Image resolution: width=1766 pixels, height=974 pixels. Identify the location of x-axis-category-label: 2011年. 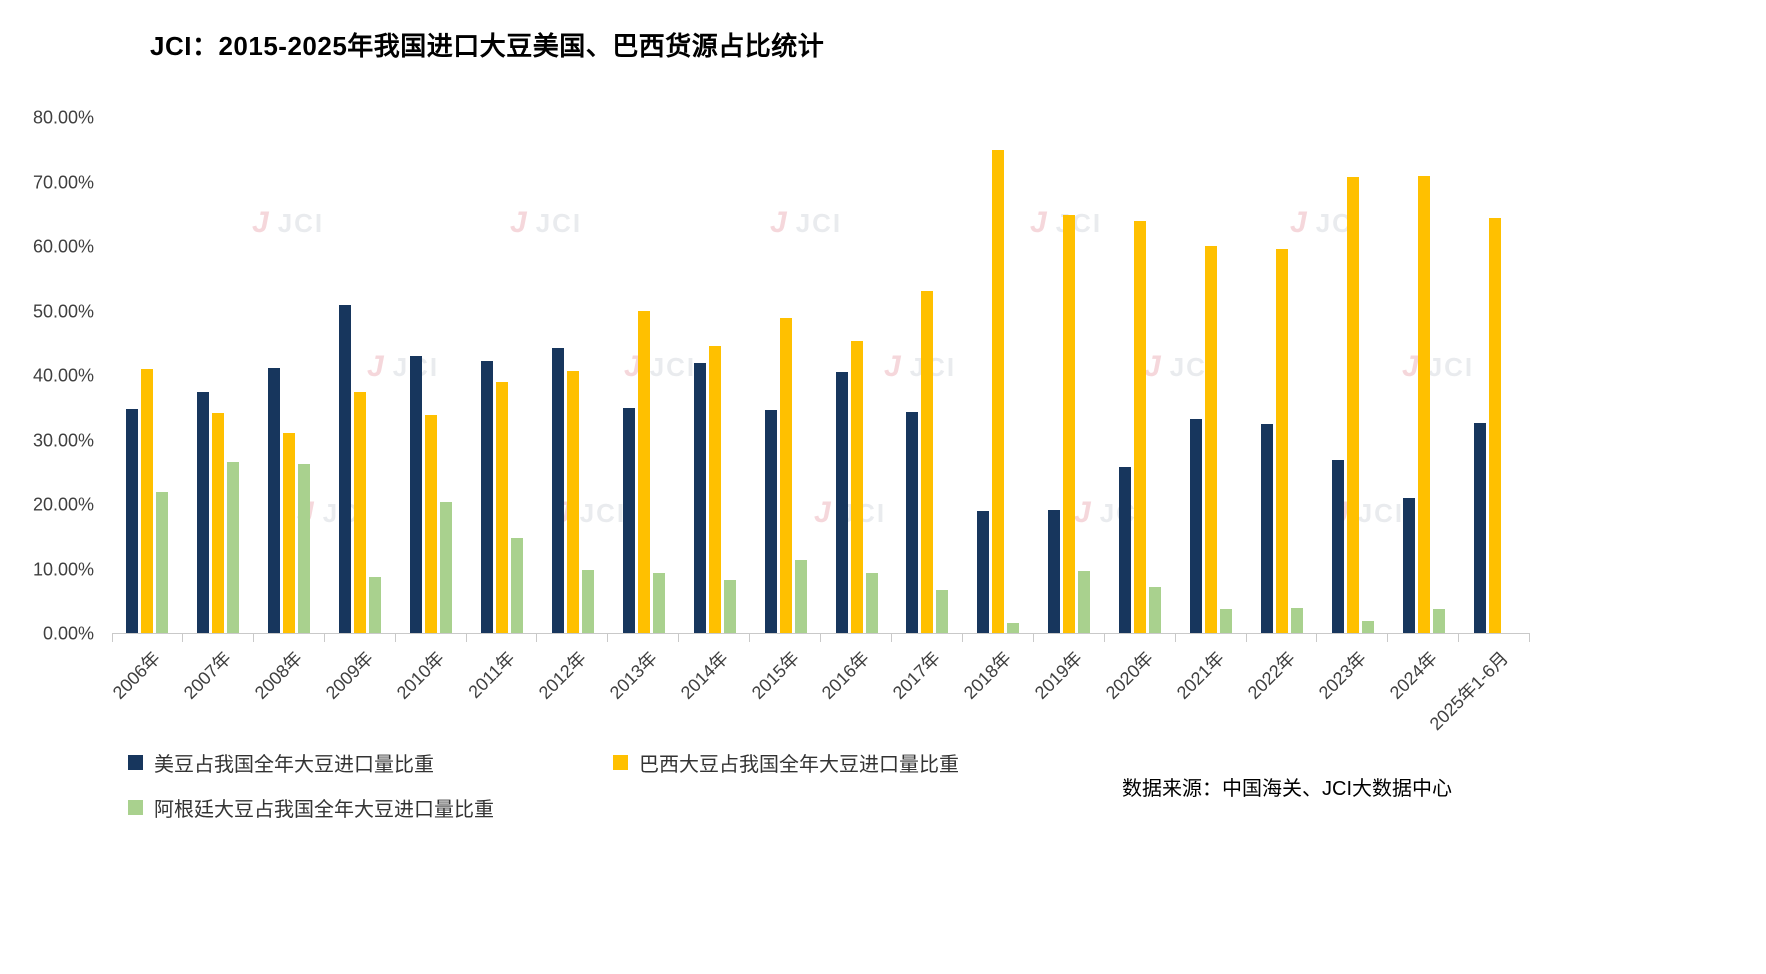
(491, 675).